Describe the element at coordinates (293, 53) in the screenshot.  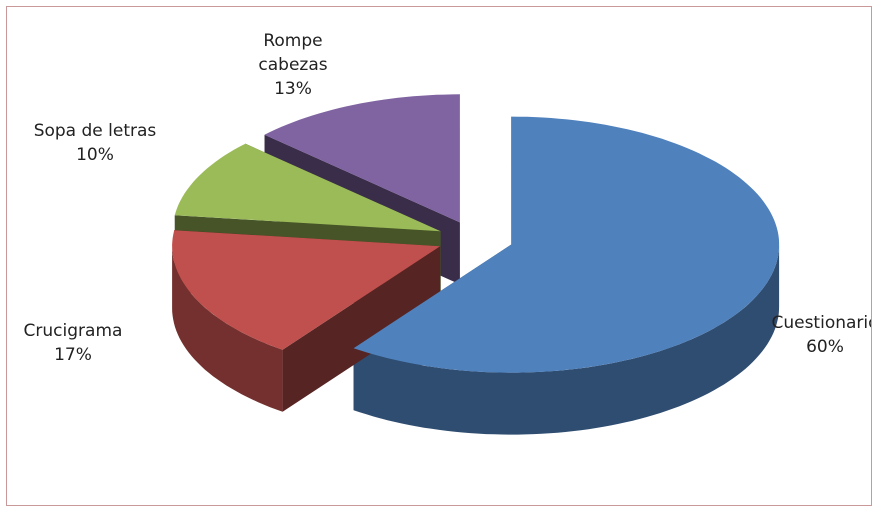
I see `category-label: Rompe cabezas` at that location.